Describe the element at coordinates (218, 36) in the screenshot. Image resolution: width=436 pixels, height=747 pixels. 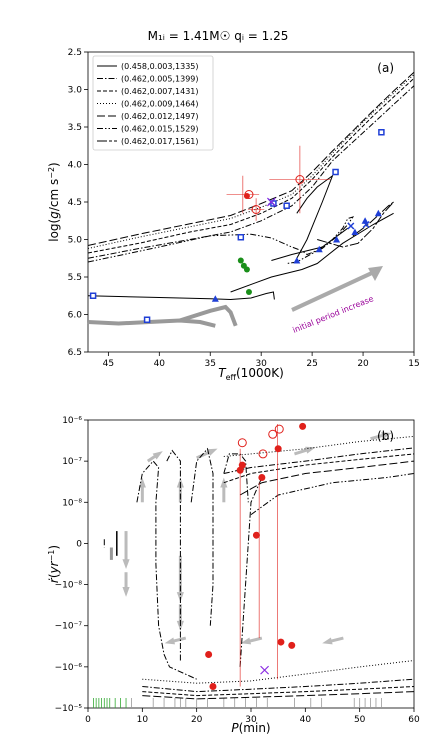
I see `figure-title: M₁ᵢ = 1.41M☉ qᵢ = 1.25` at that location.